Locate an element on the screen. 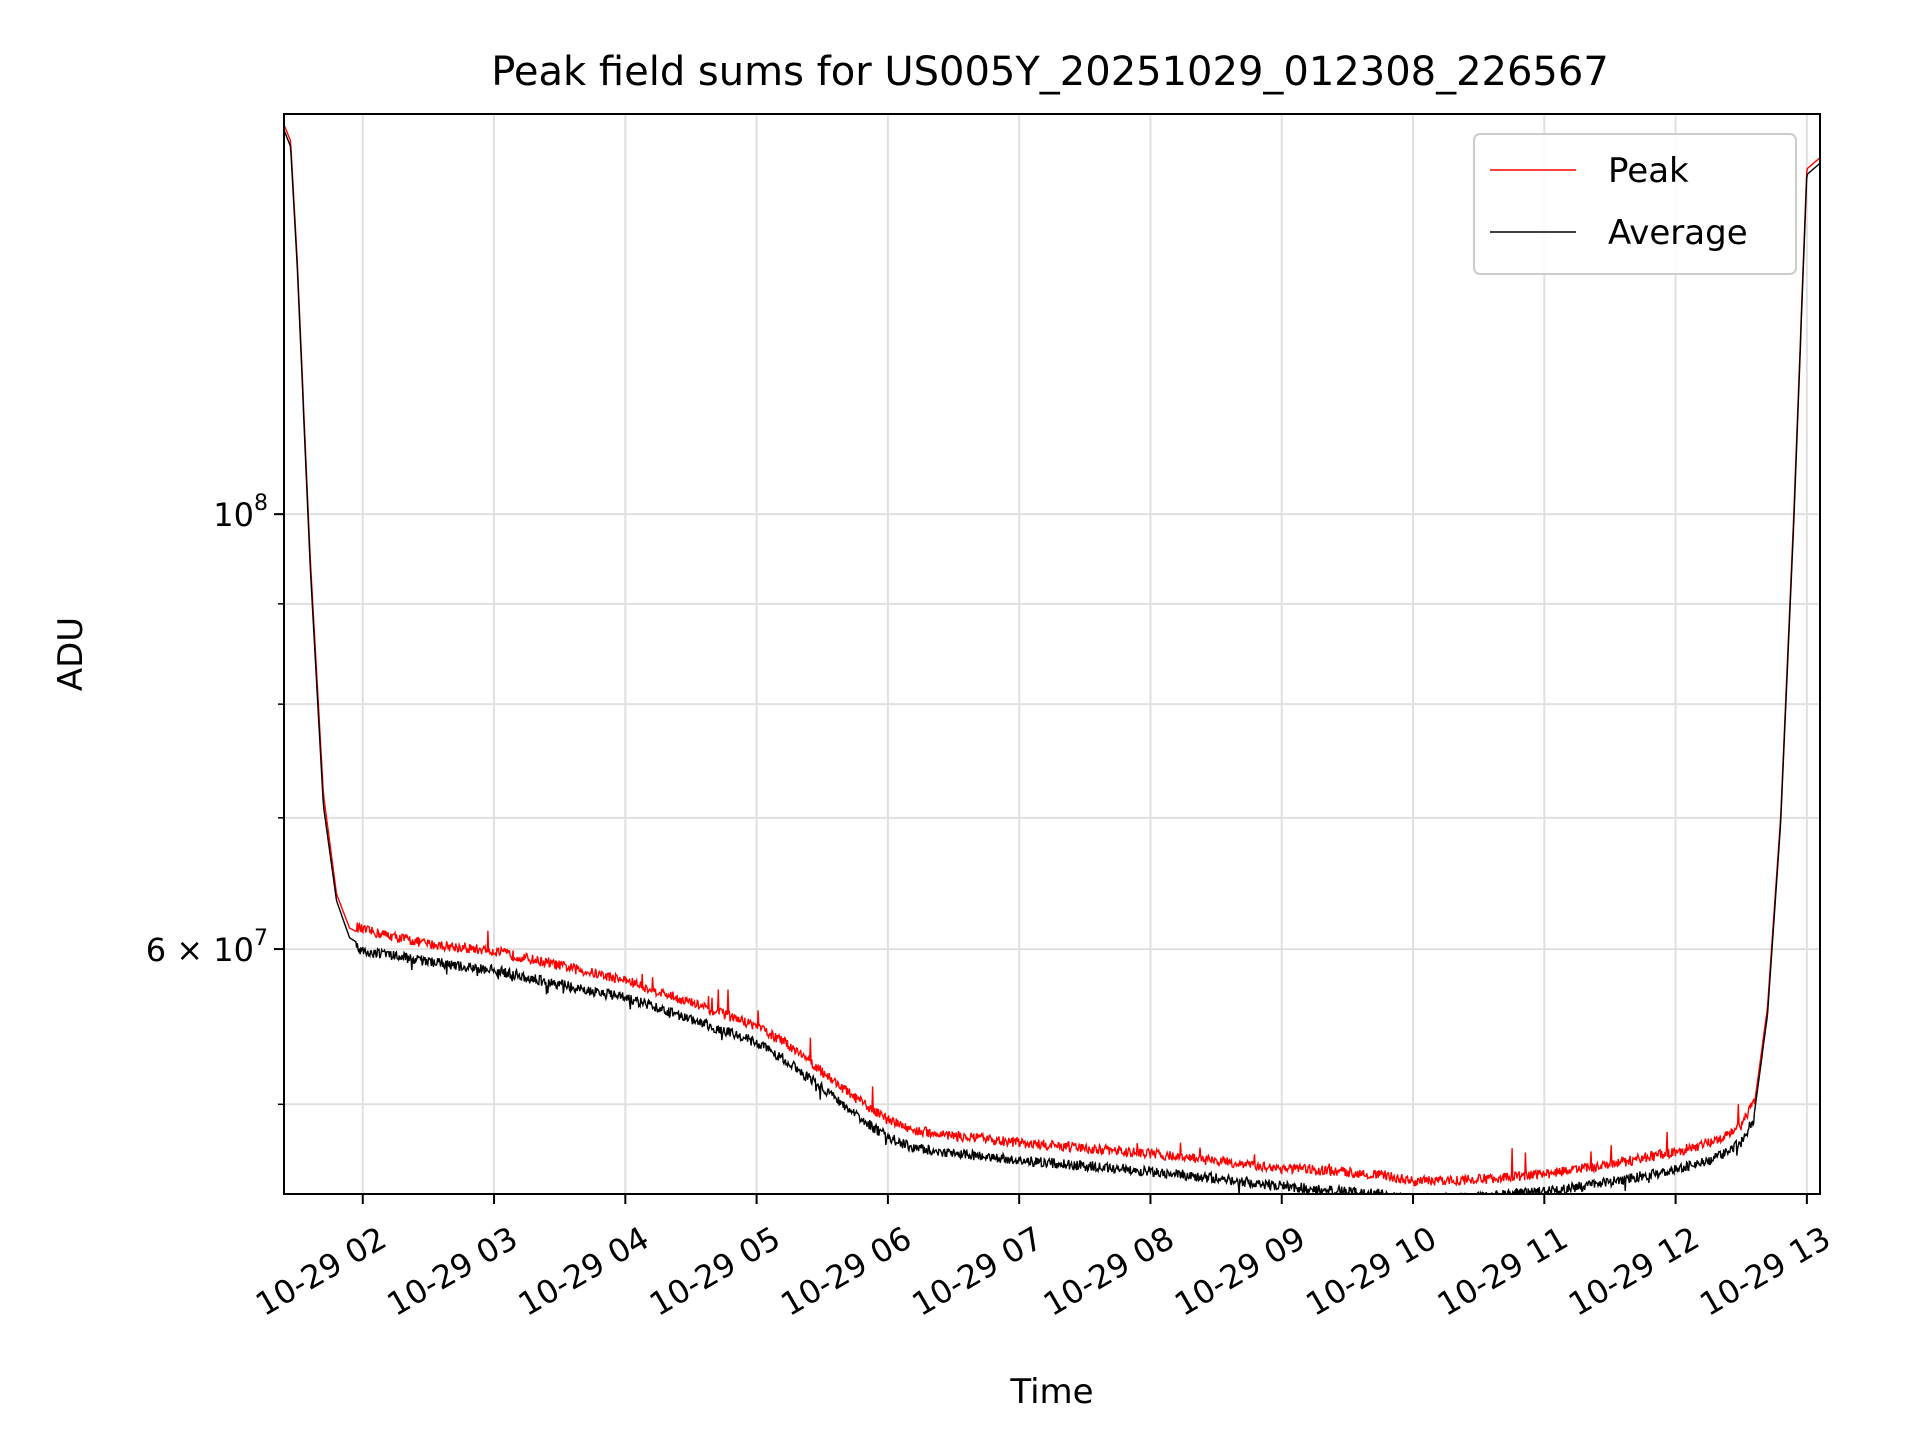 The height and width of the screenshot is (1440, 1920). y-tick-label: 108 is located at coordinates (240, 512).